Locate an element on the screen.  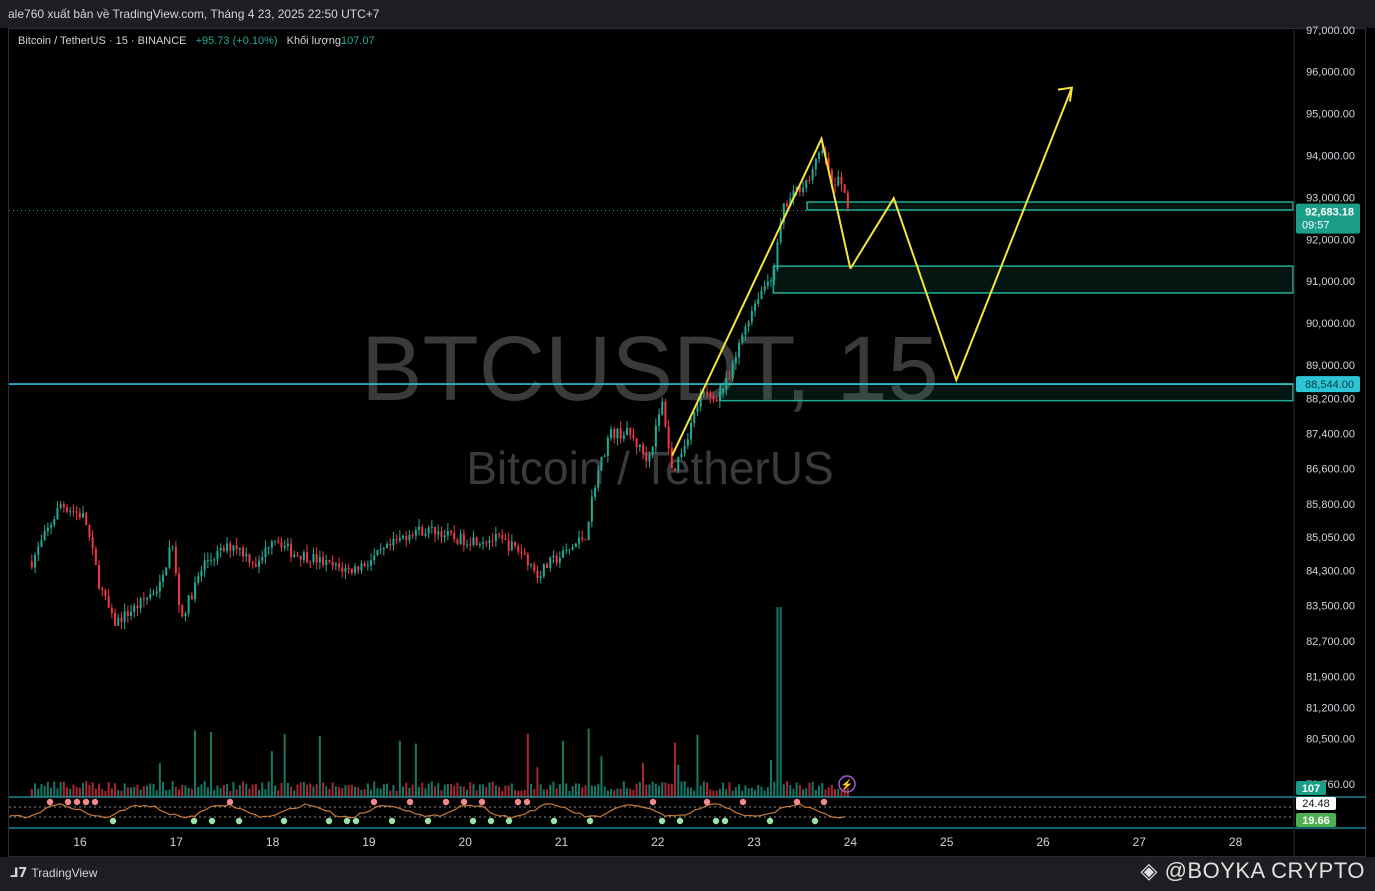
time-tick-label: 28 is located at coordinates (1236, 842).